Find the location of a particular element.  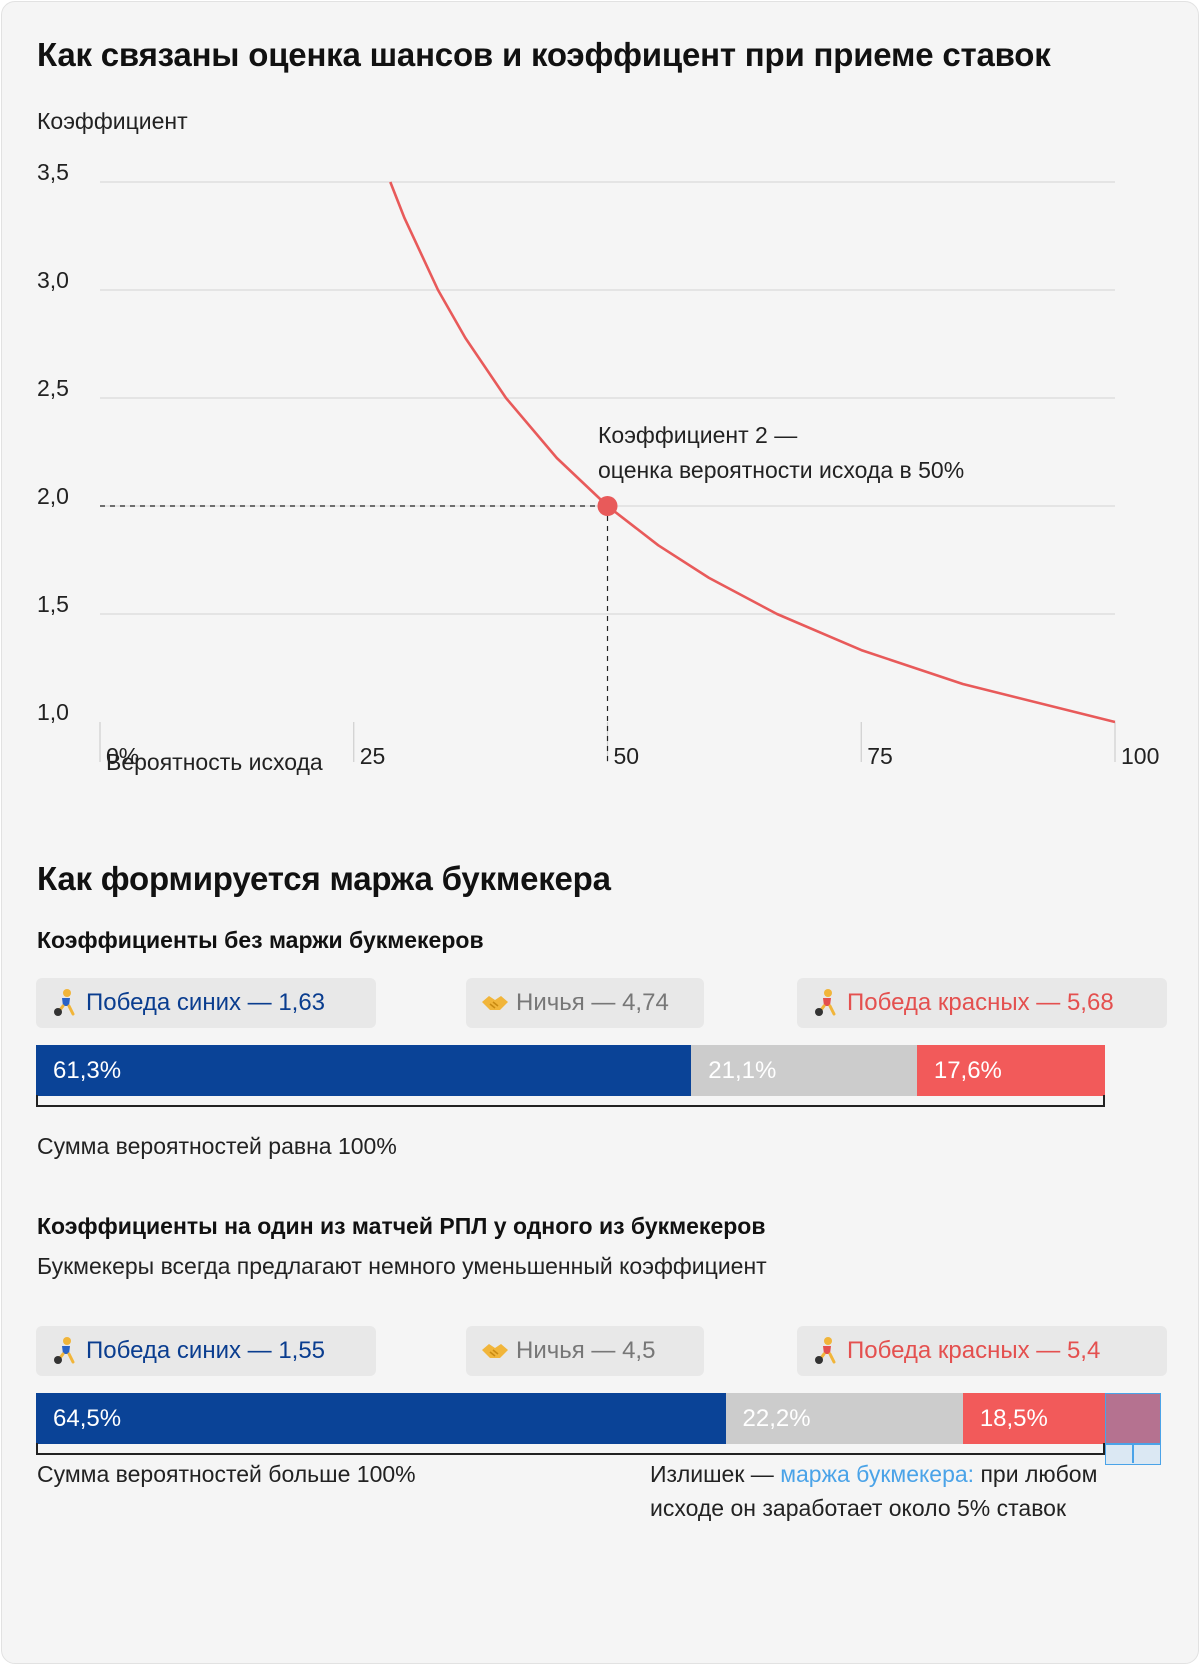

x-tick-label: 0% is located at coordinates (122, 756).